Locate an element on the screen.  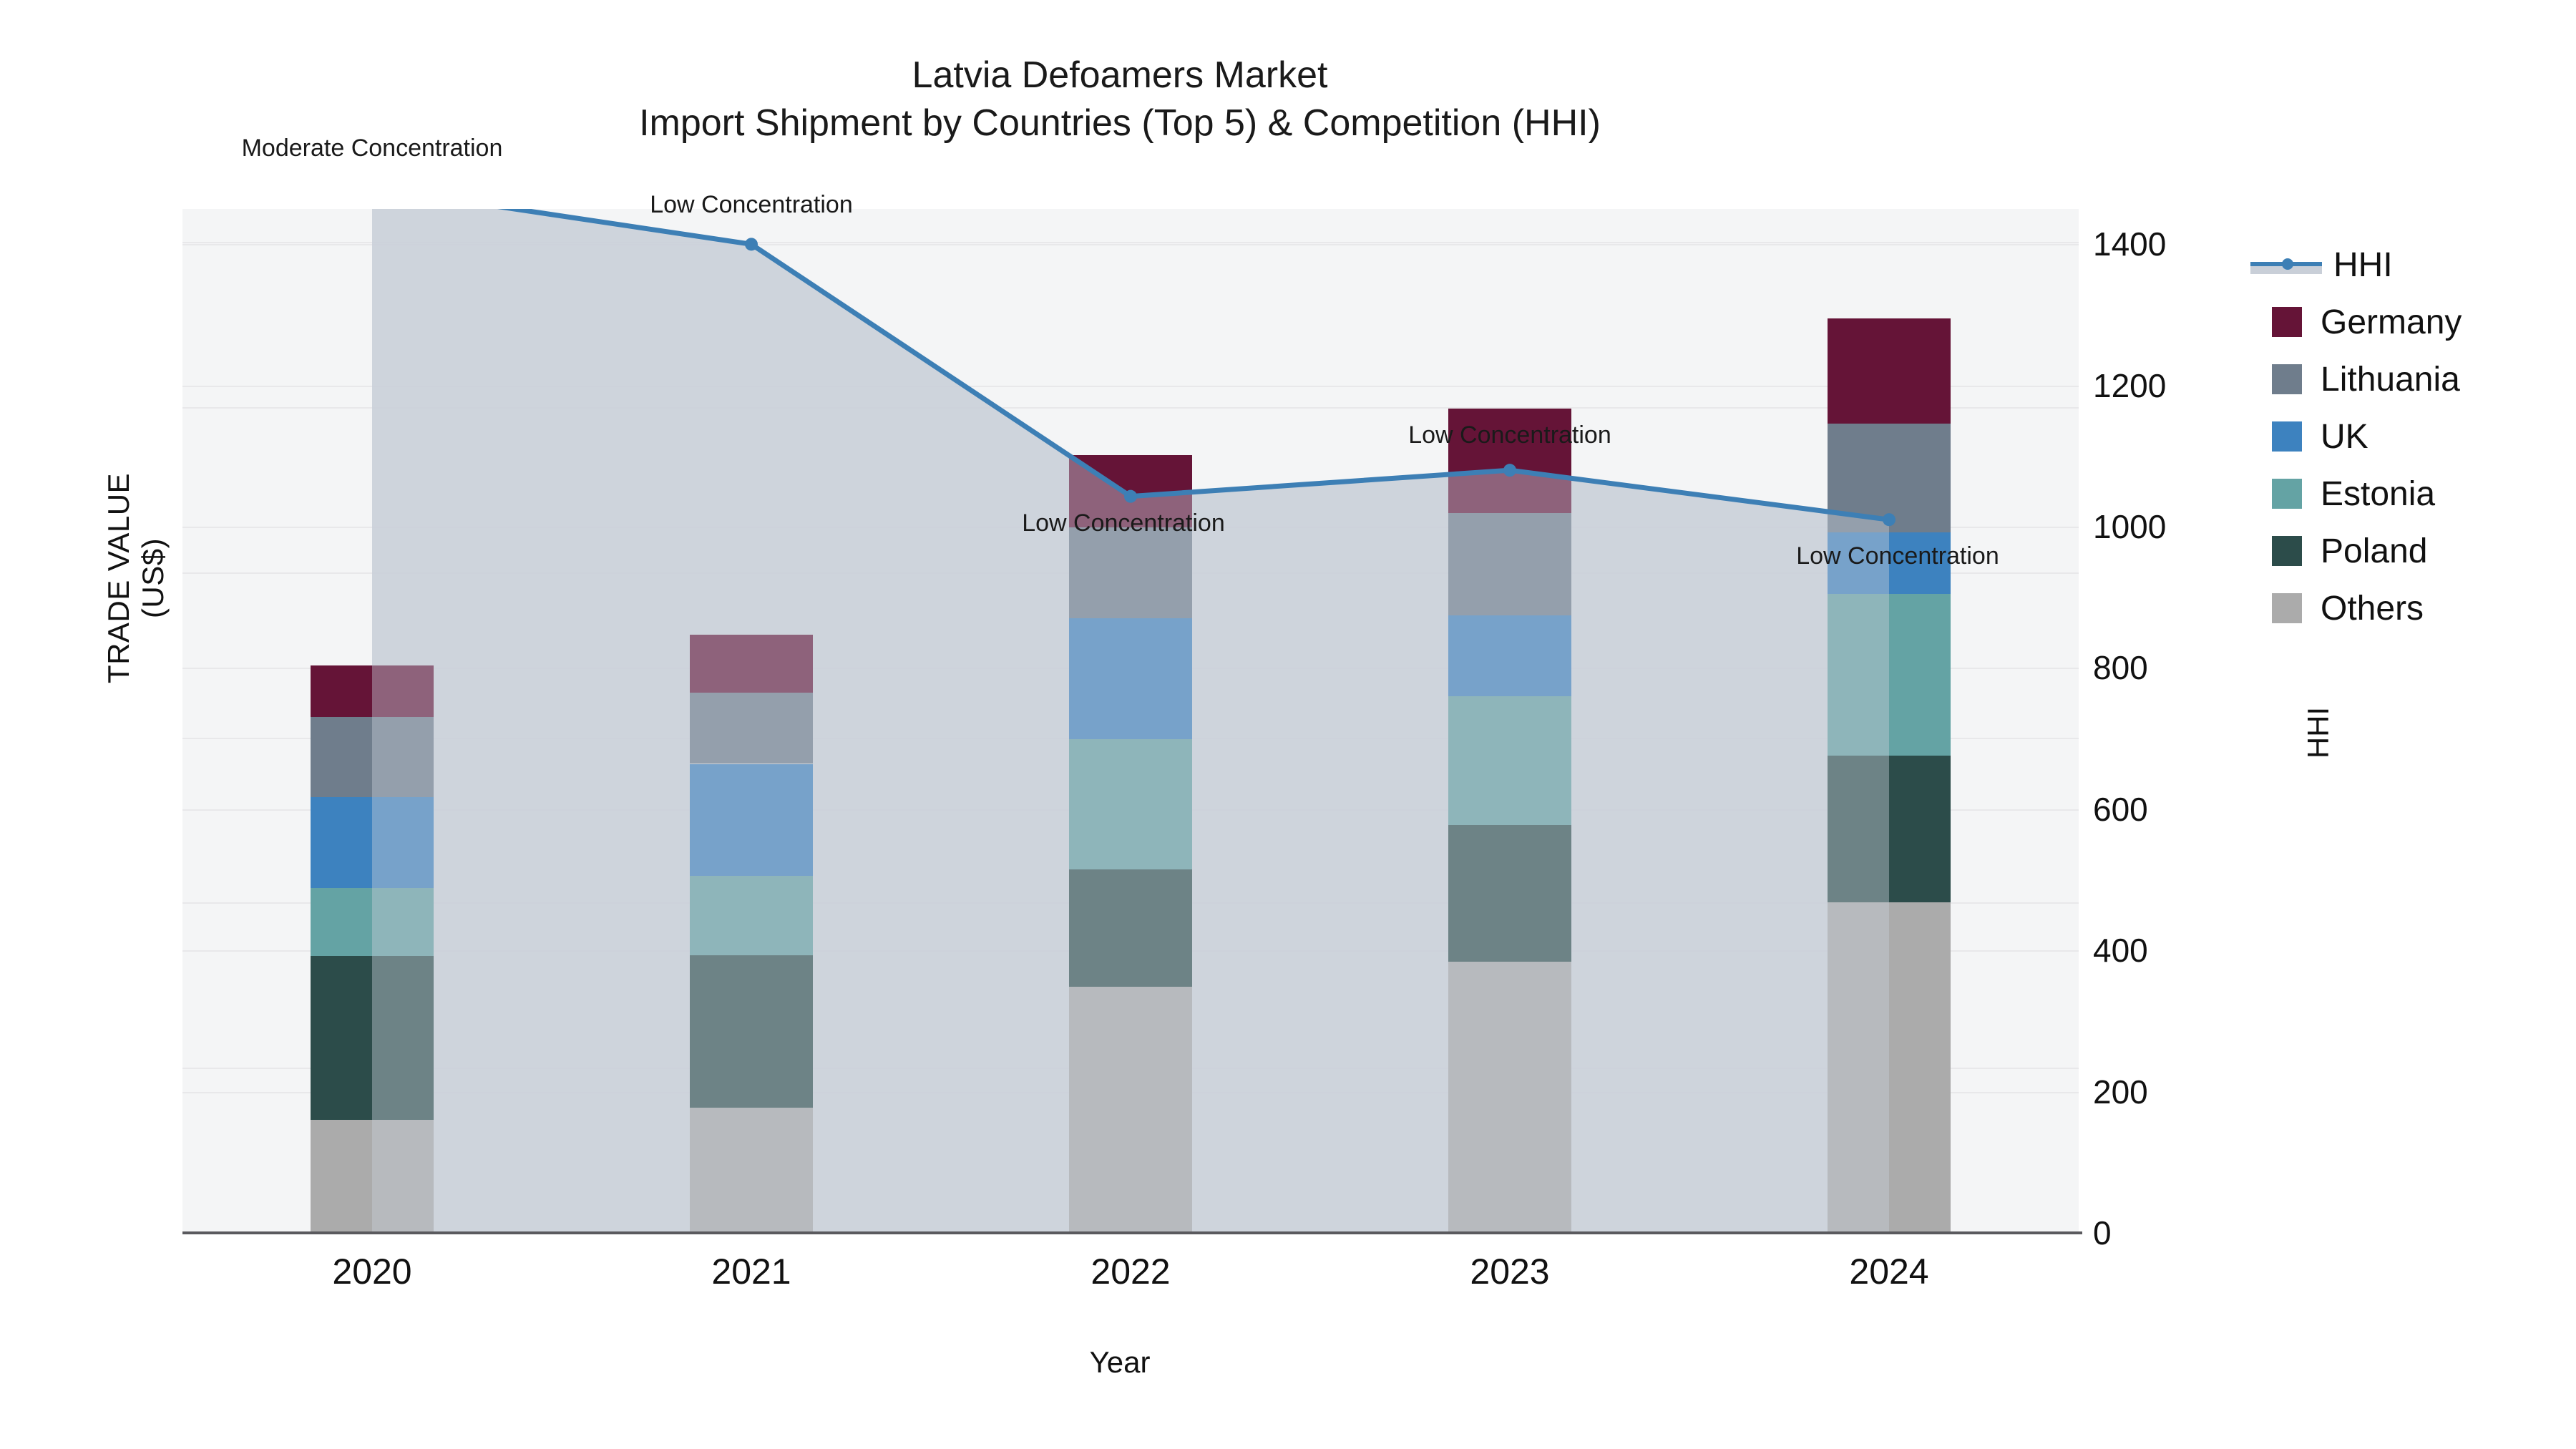
bar-segment-others-2021 is located at coordinates (752, 1170).